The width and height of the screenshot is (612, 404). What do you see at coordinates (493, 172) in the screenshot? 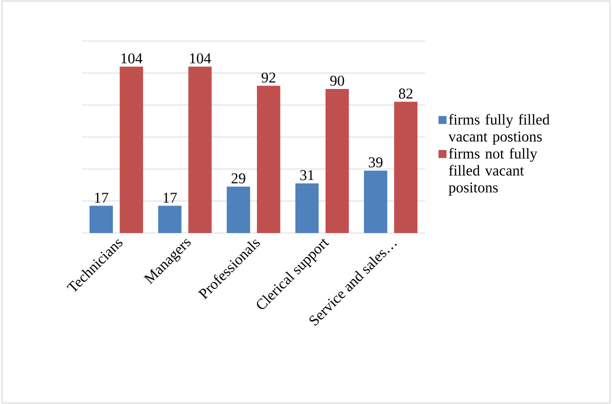
I see `legend-label: firms not fully filled vacant positons` at bounding box center [493, 172].